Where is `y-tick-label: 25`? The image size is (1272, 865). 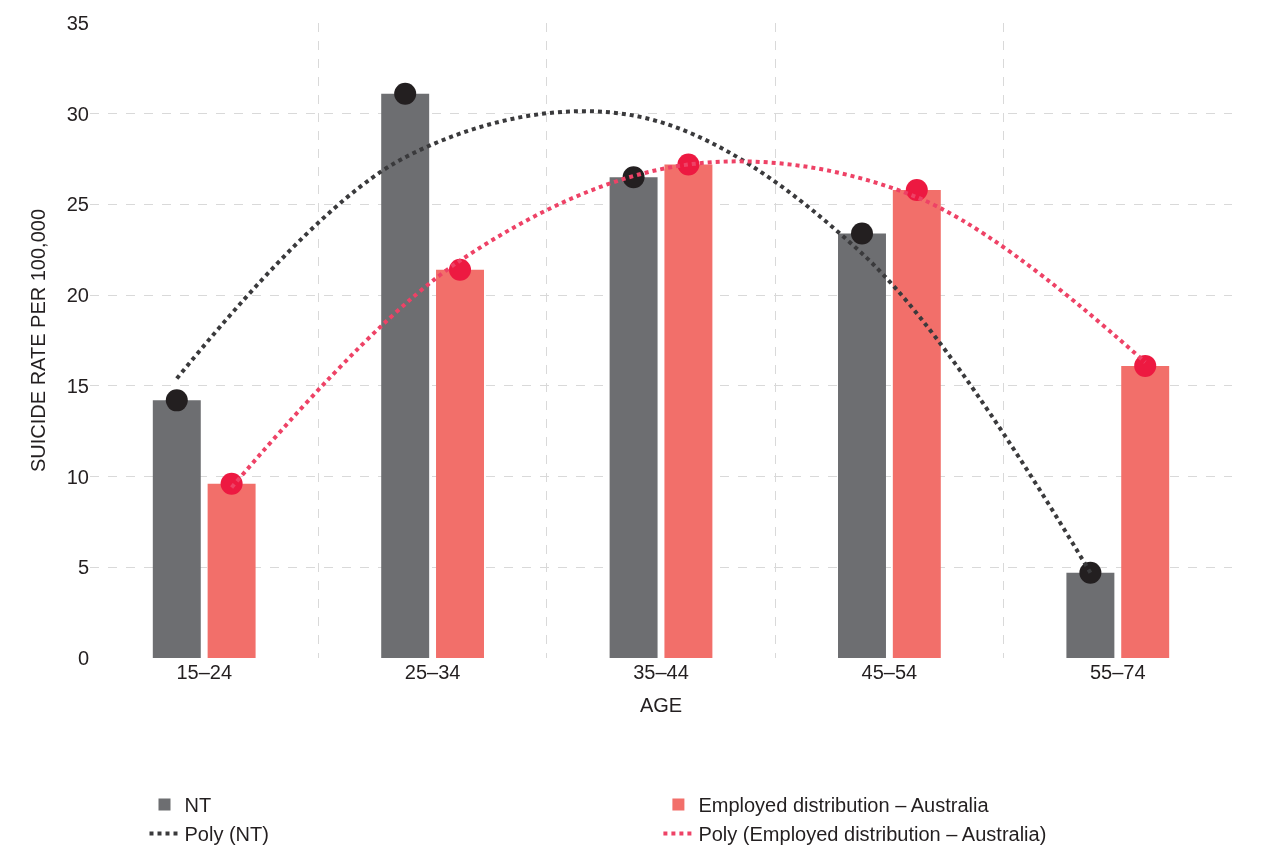 y-tick-label: 25 is located at coordinates (77, 204).